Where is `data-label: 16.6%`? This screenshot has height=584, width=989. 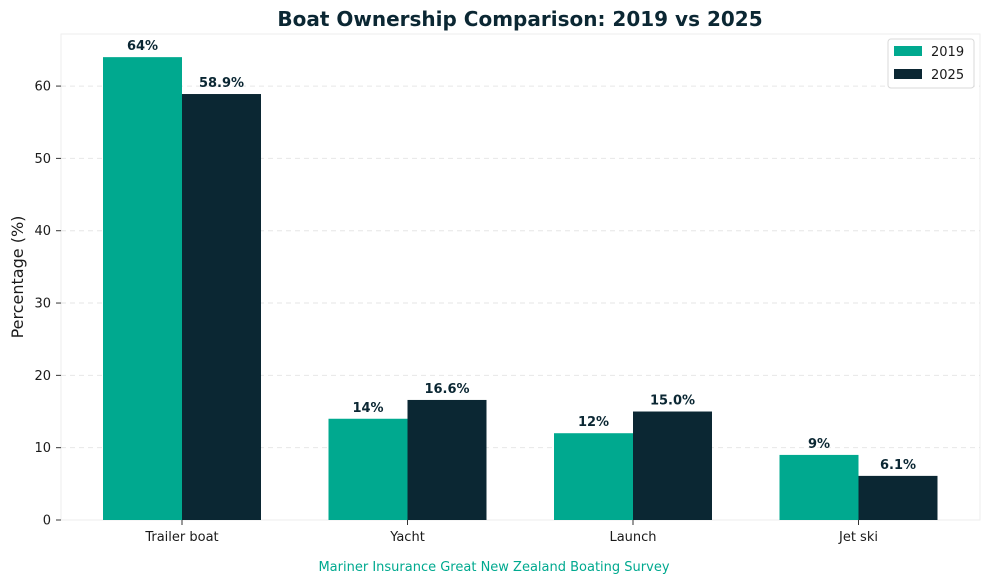
data-label: 16.6% is located at coordinates (446, 389).